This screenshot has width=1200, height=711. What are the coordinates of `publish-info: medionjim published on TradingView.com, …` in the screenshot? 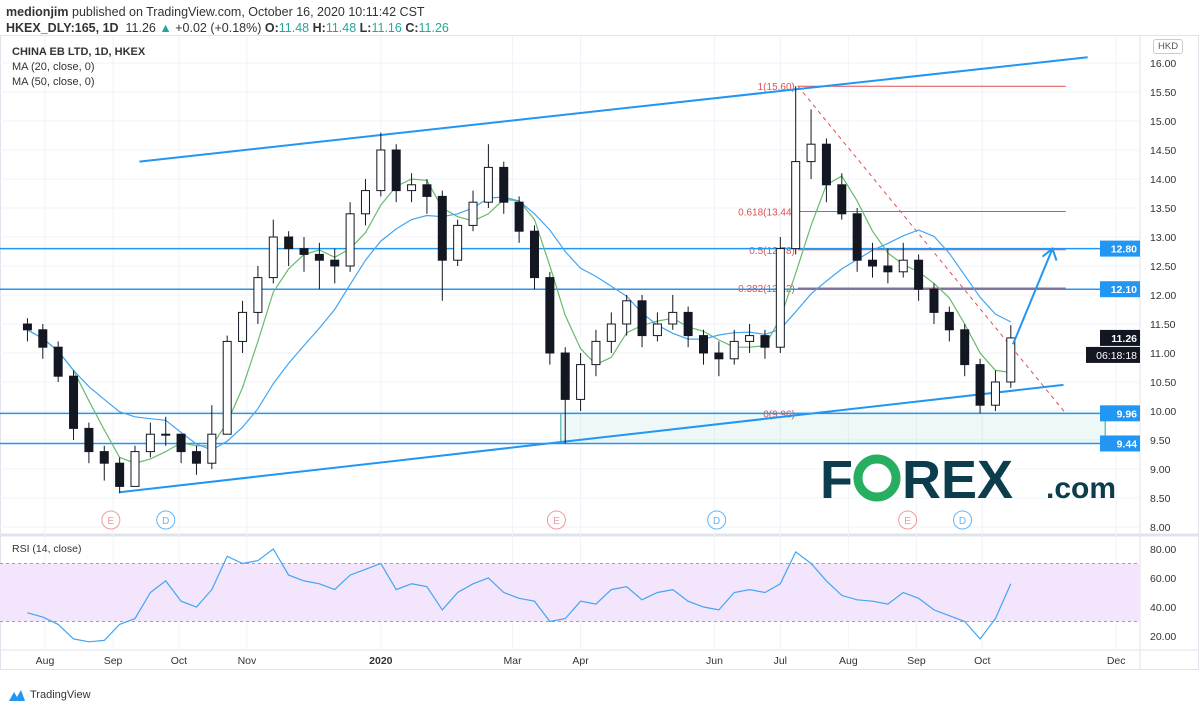 It's located at (215, 12).